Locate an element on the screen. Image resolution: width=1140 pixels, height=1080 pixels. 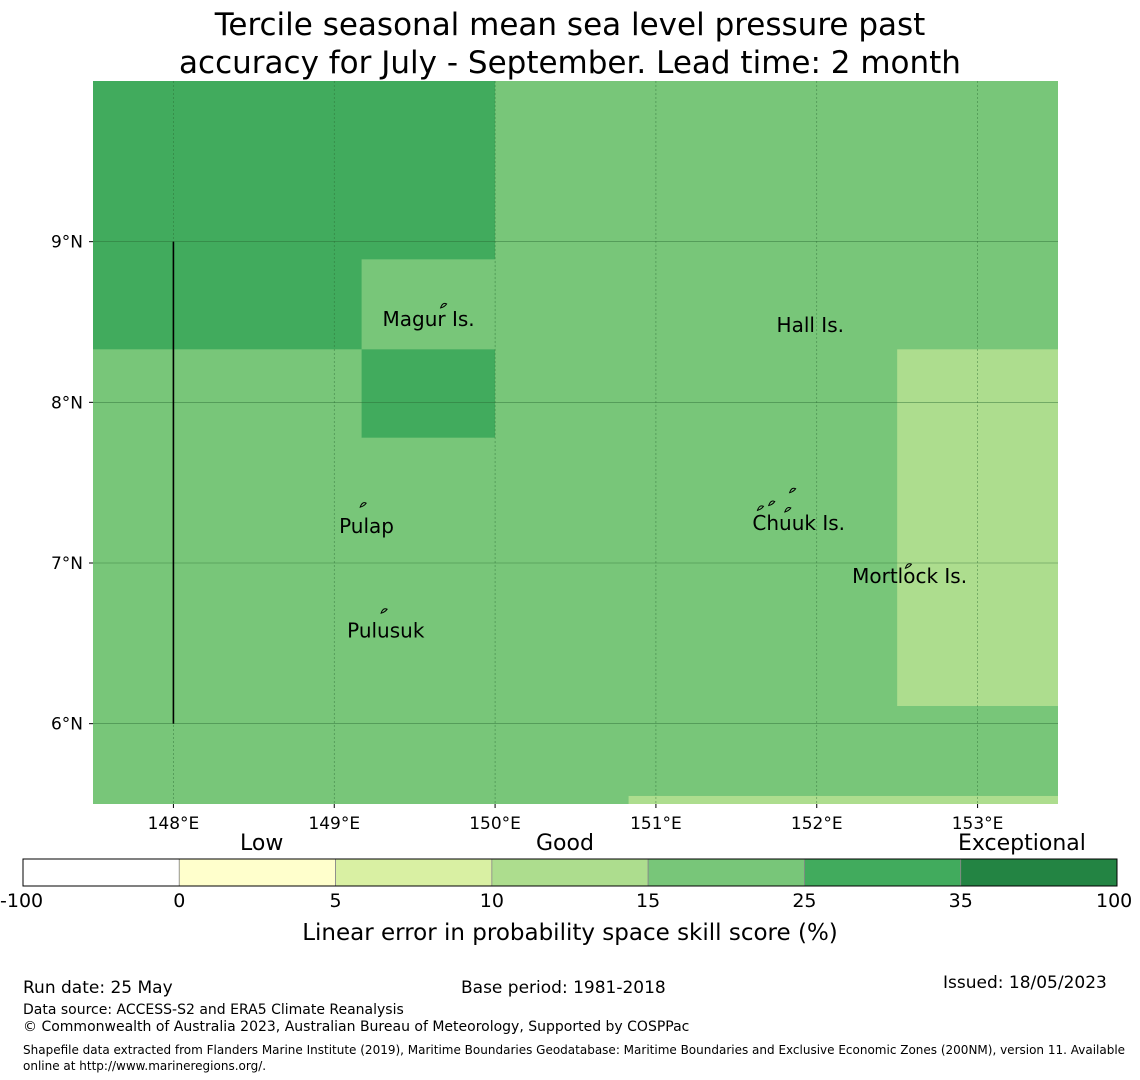
colorbar-tick-label: 0 is located at coordinates (179, 901).